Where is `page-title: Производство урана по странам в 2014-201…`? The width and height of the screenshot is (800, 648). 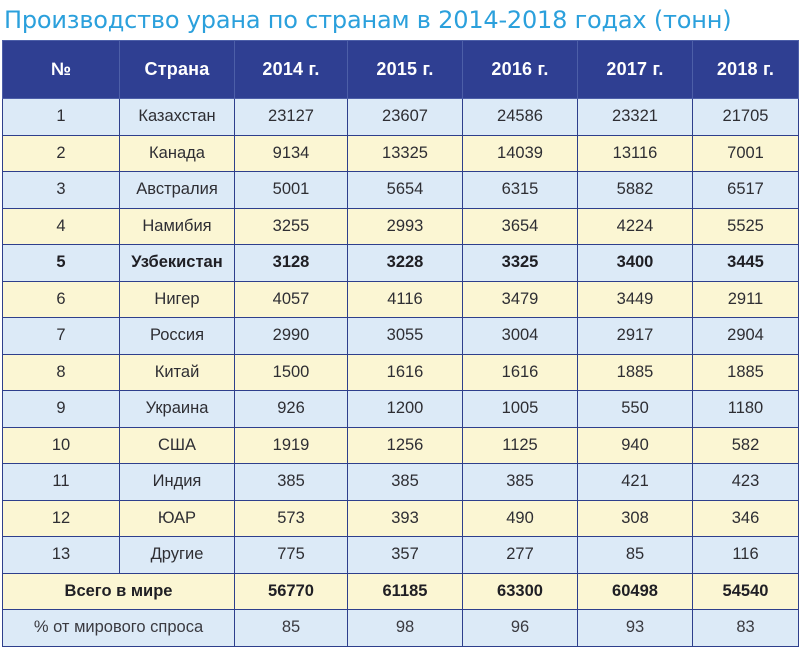
page-title: Производство урана по странам в 2014-201… is located at coordinates (368, 20).